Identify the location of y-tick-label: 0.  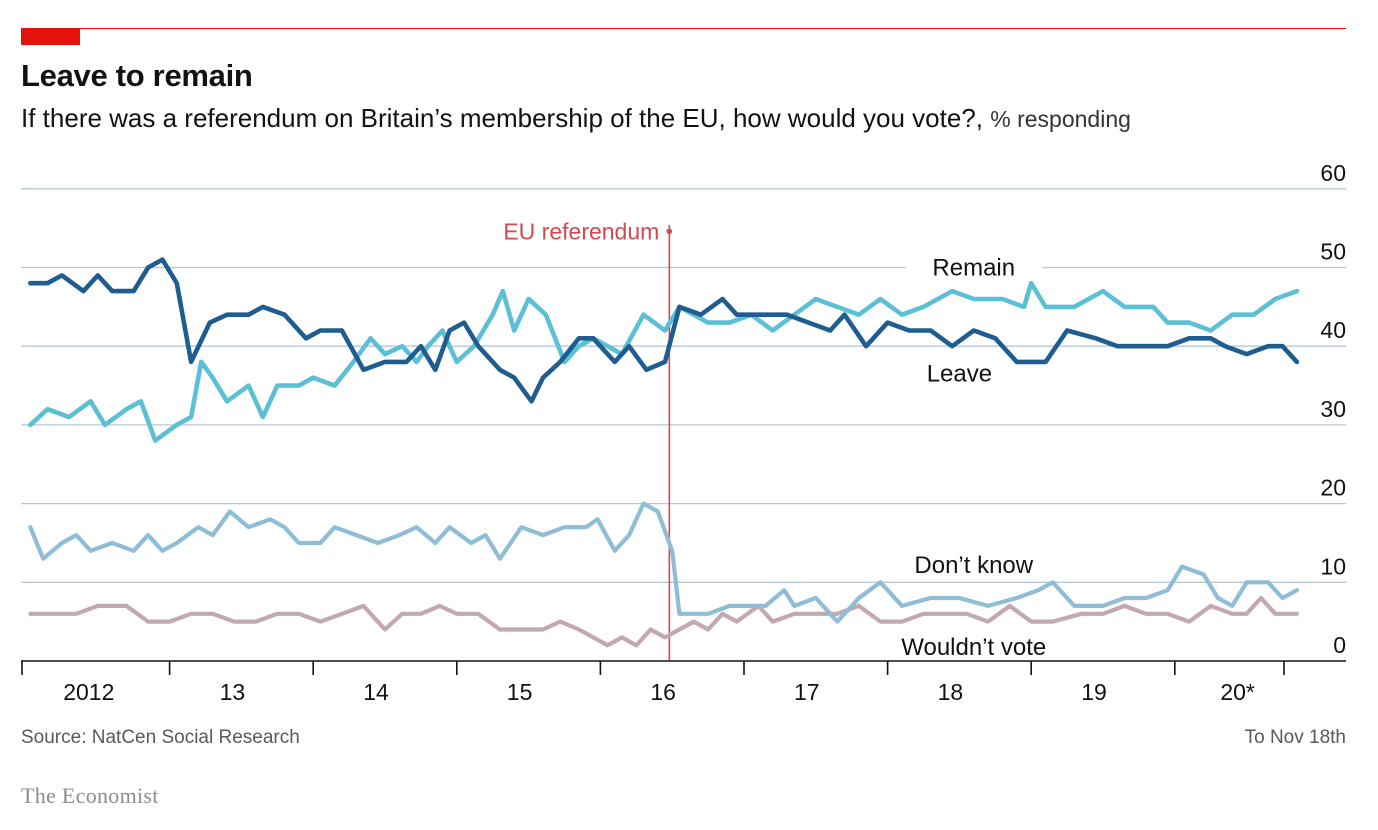
(1339, 645).